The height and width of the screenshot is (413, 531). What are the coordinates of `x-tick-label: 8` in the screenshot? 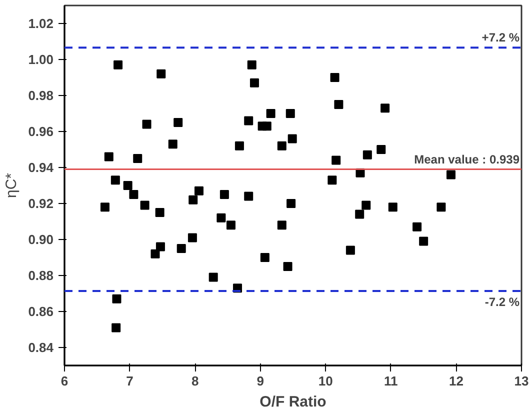 It's located at (195, 381).